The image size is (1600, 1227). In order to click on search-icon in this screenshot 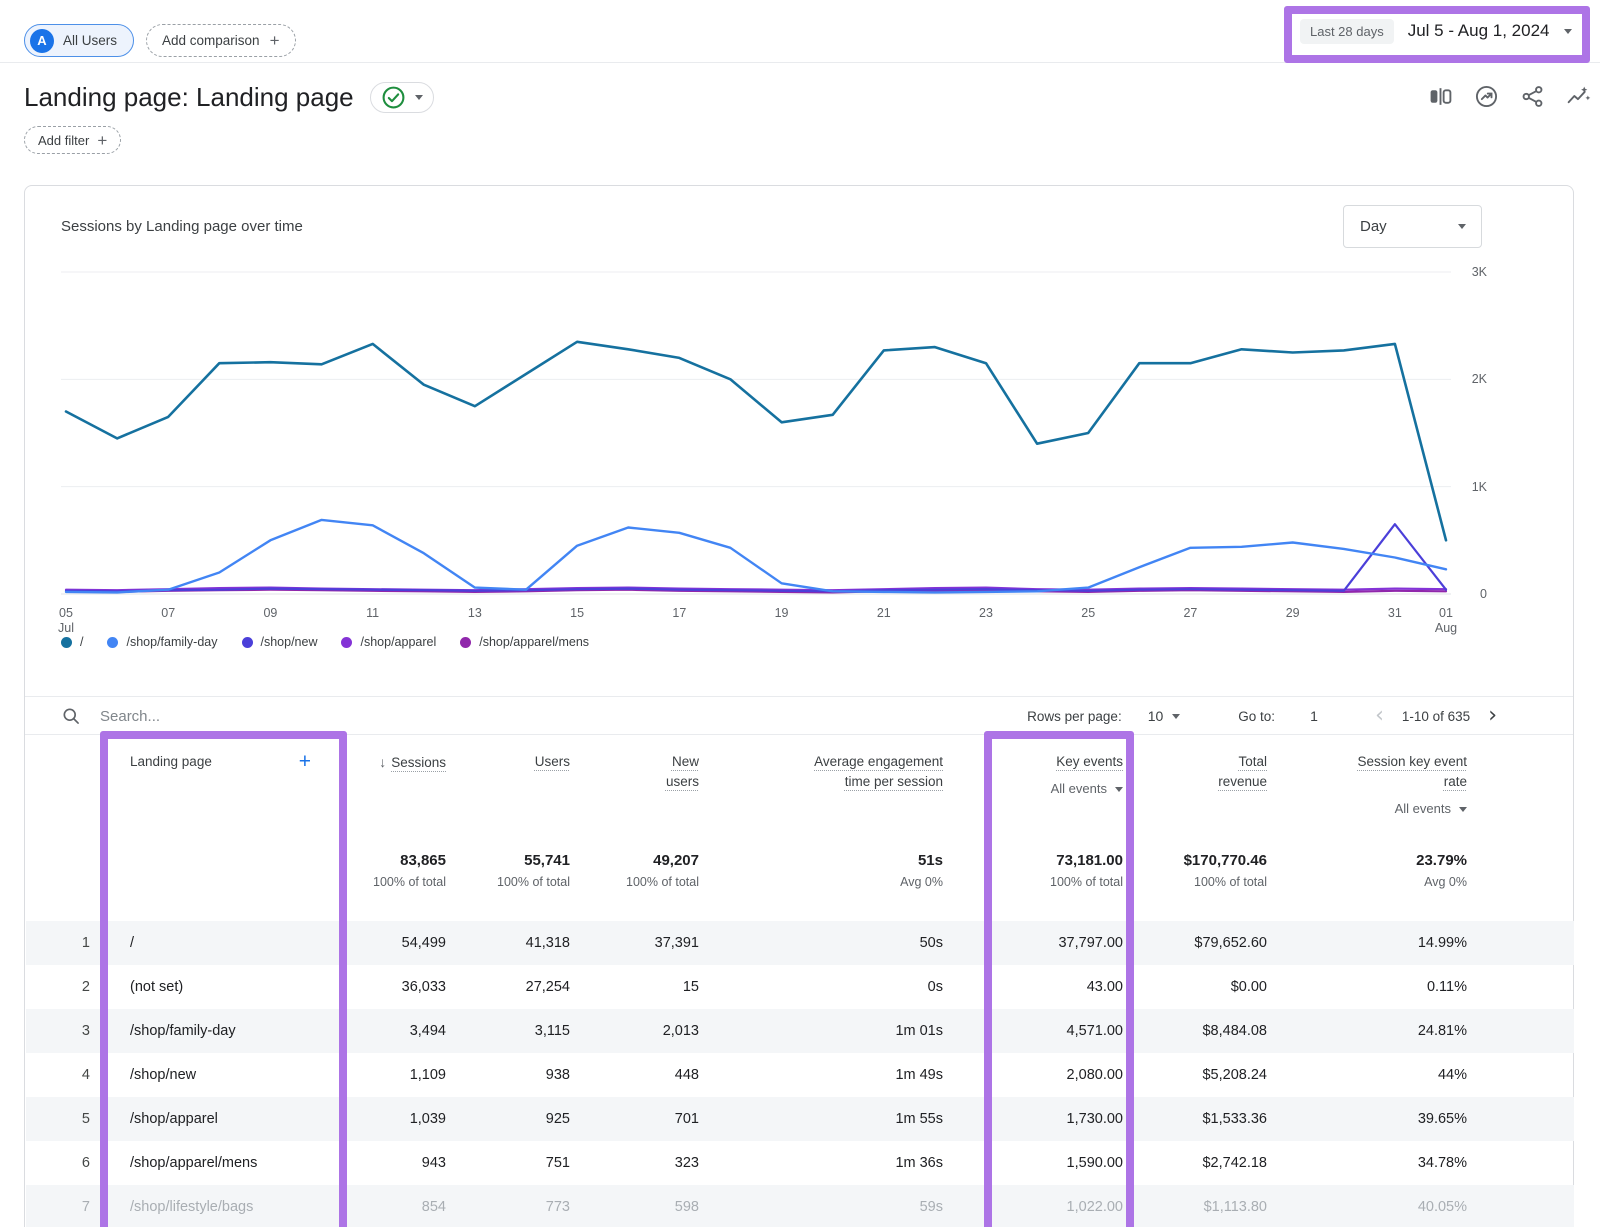, I will do `click(71, 716)`.